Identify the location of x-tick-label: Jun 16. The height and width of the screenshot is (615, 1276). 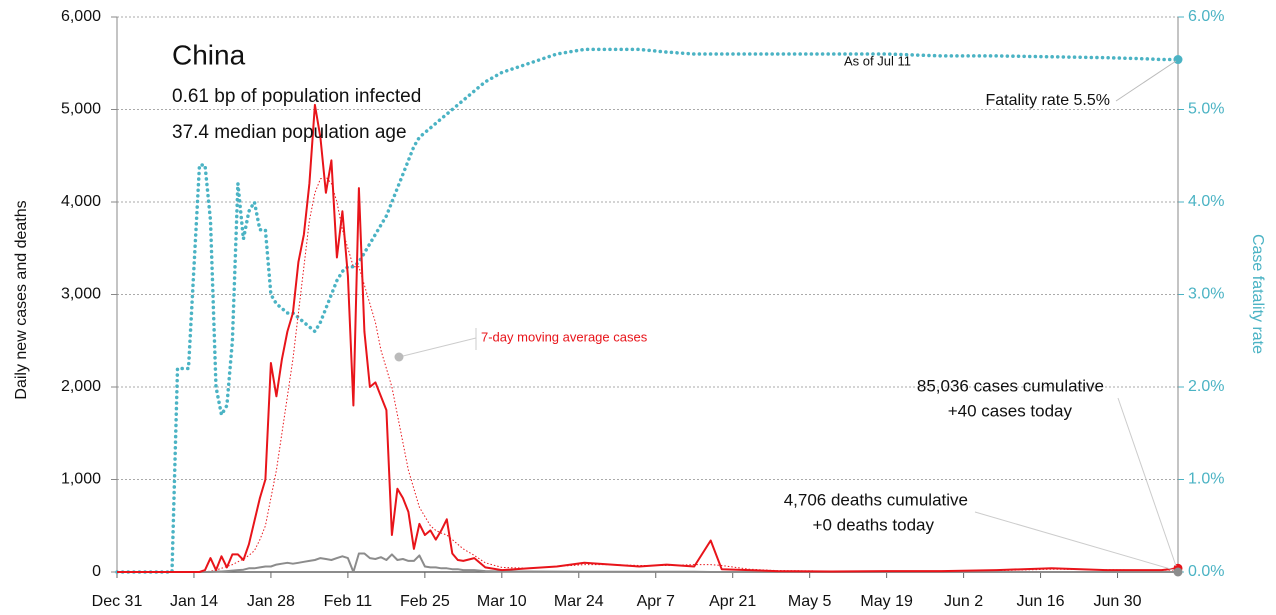
(1041, 601).